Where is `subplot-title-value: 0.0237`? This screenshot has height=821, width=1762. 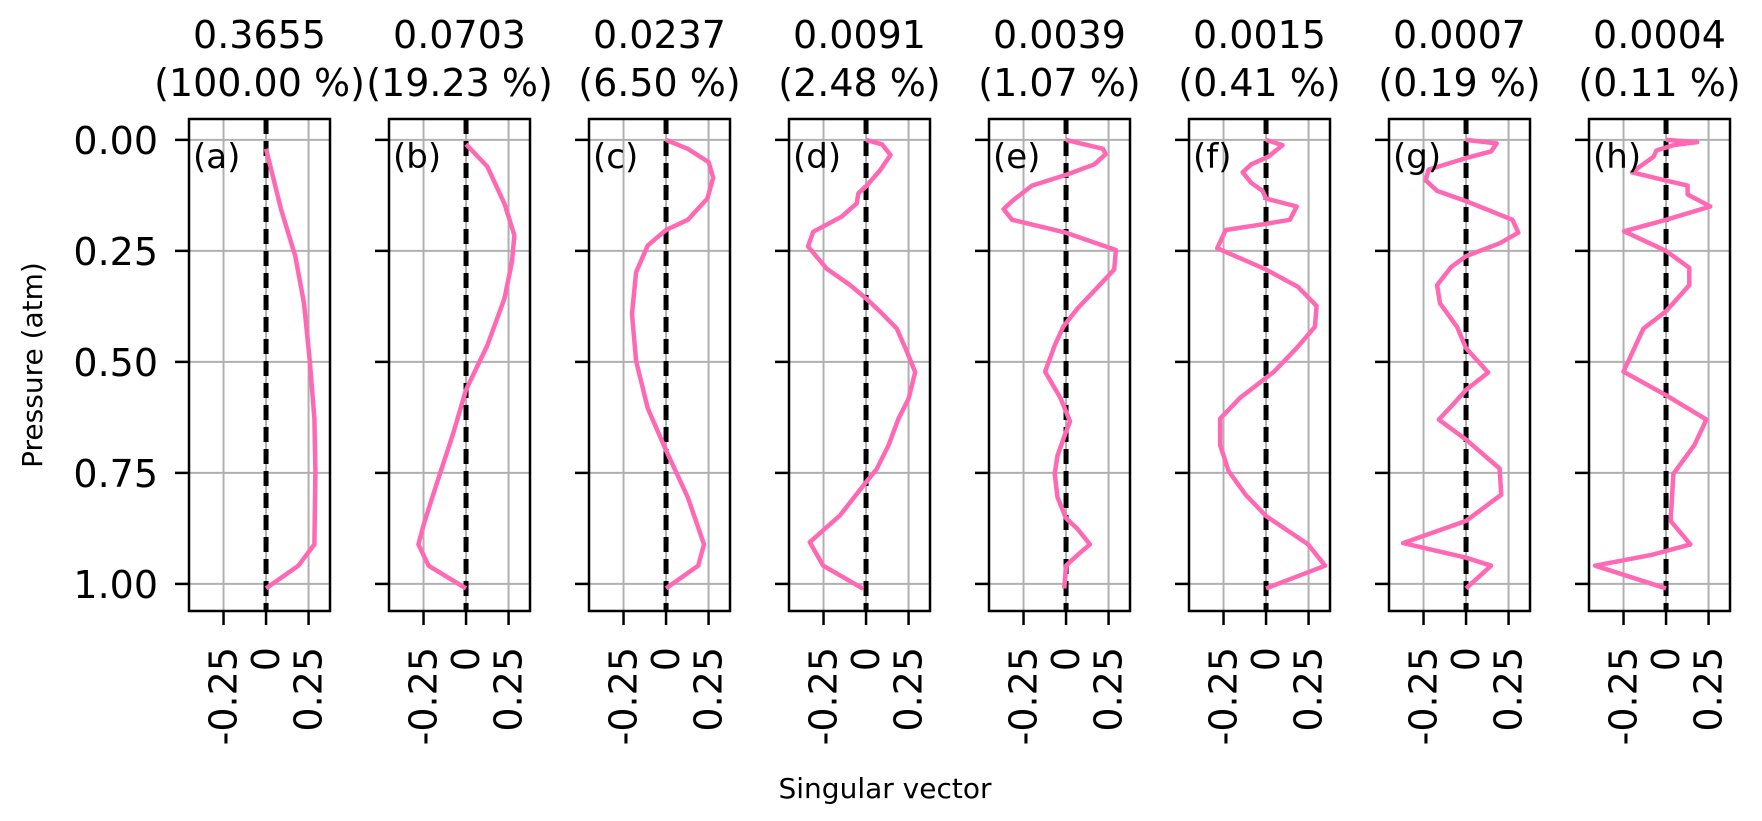
subplot-title-value: 0.0237 is located at coordinates (659, 35).